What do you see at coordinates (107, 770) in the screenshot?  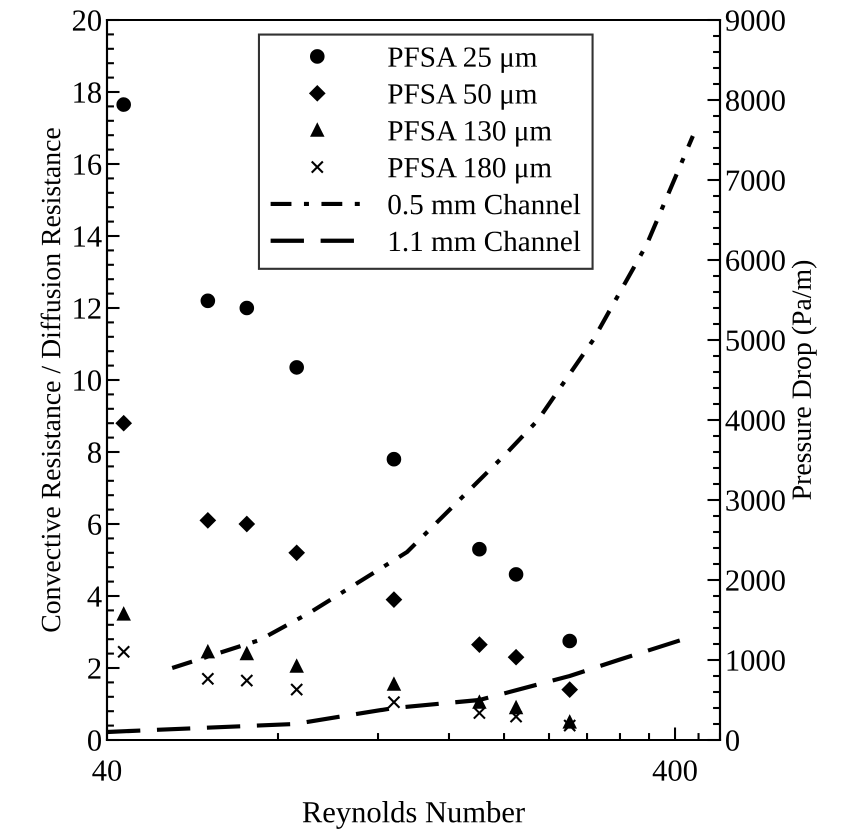 I see `x-tick-label: 40` at bounding box center [107, 770].